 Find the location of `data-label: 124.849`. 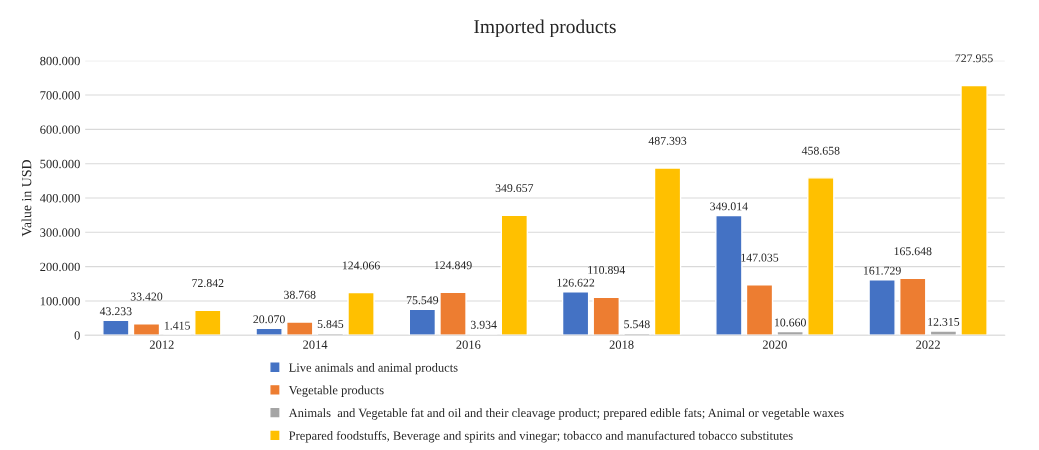

data-label: 124.849 is located at coordinates (453, 265).